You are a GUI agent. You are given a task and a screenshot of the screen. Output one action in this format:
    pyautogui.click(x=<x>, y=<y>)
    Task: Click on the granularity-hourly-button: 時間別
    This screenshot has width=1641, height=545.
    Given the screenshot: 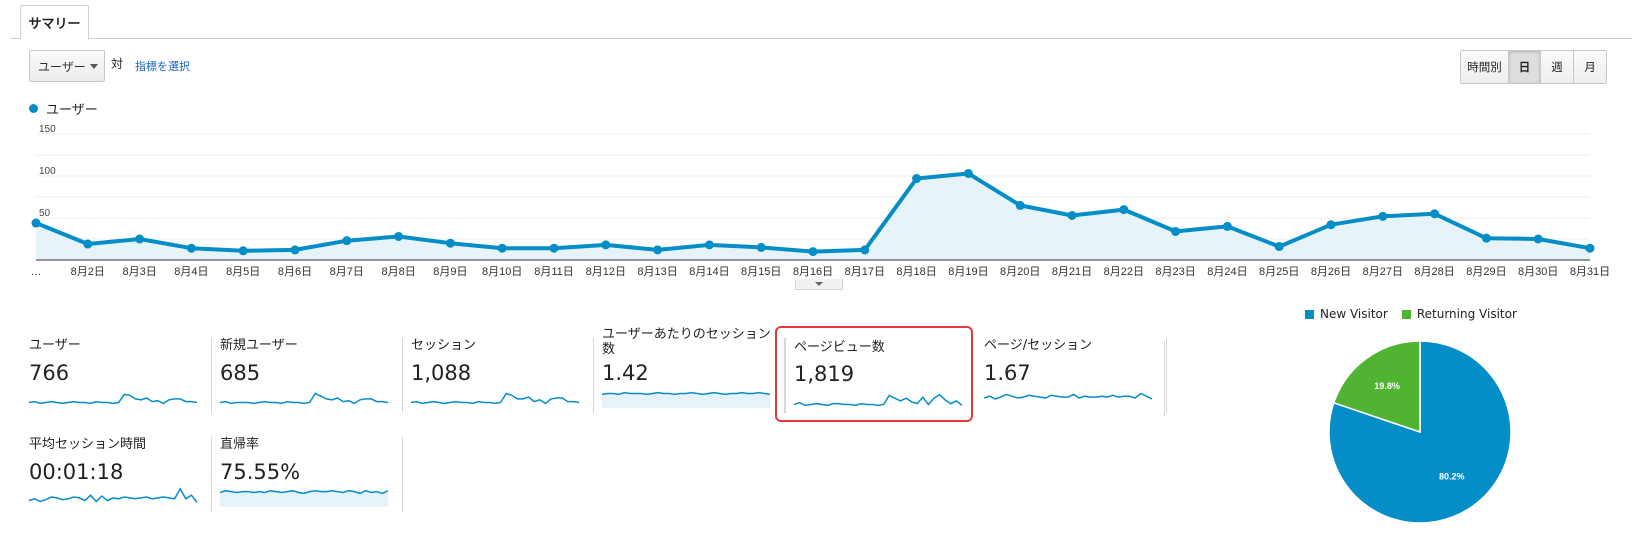 What is the action you would take?
    pyautogui.click(x=1485, y=67)
    